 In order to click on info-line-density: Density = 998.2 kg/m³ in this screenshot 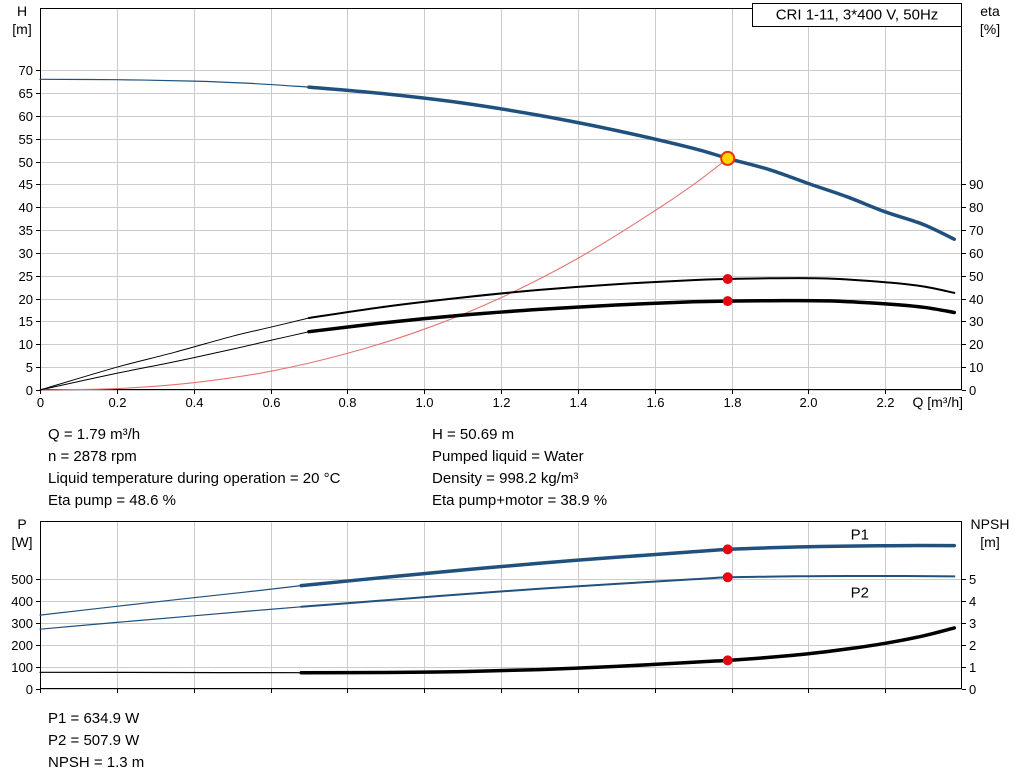, I will do `click(505, 478)`.